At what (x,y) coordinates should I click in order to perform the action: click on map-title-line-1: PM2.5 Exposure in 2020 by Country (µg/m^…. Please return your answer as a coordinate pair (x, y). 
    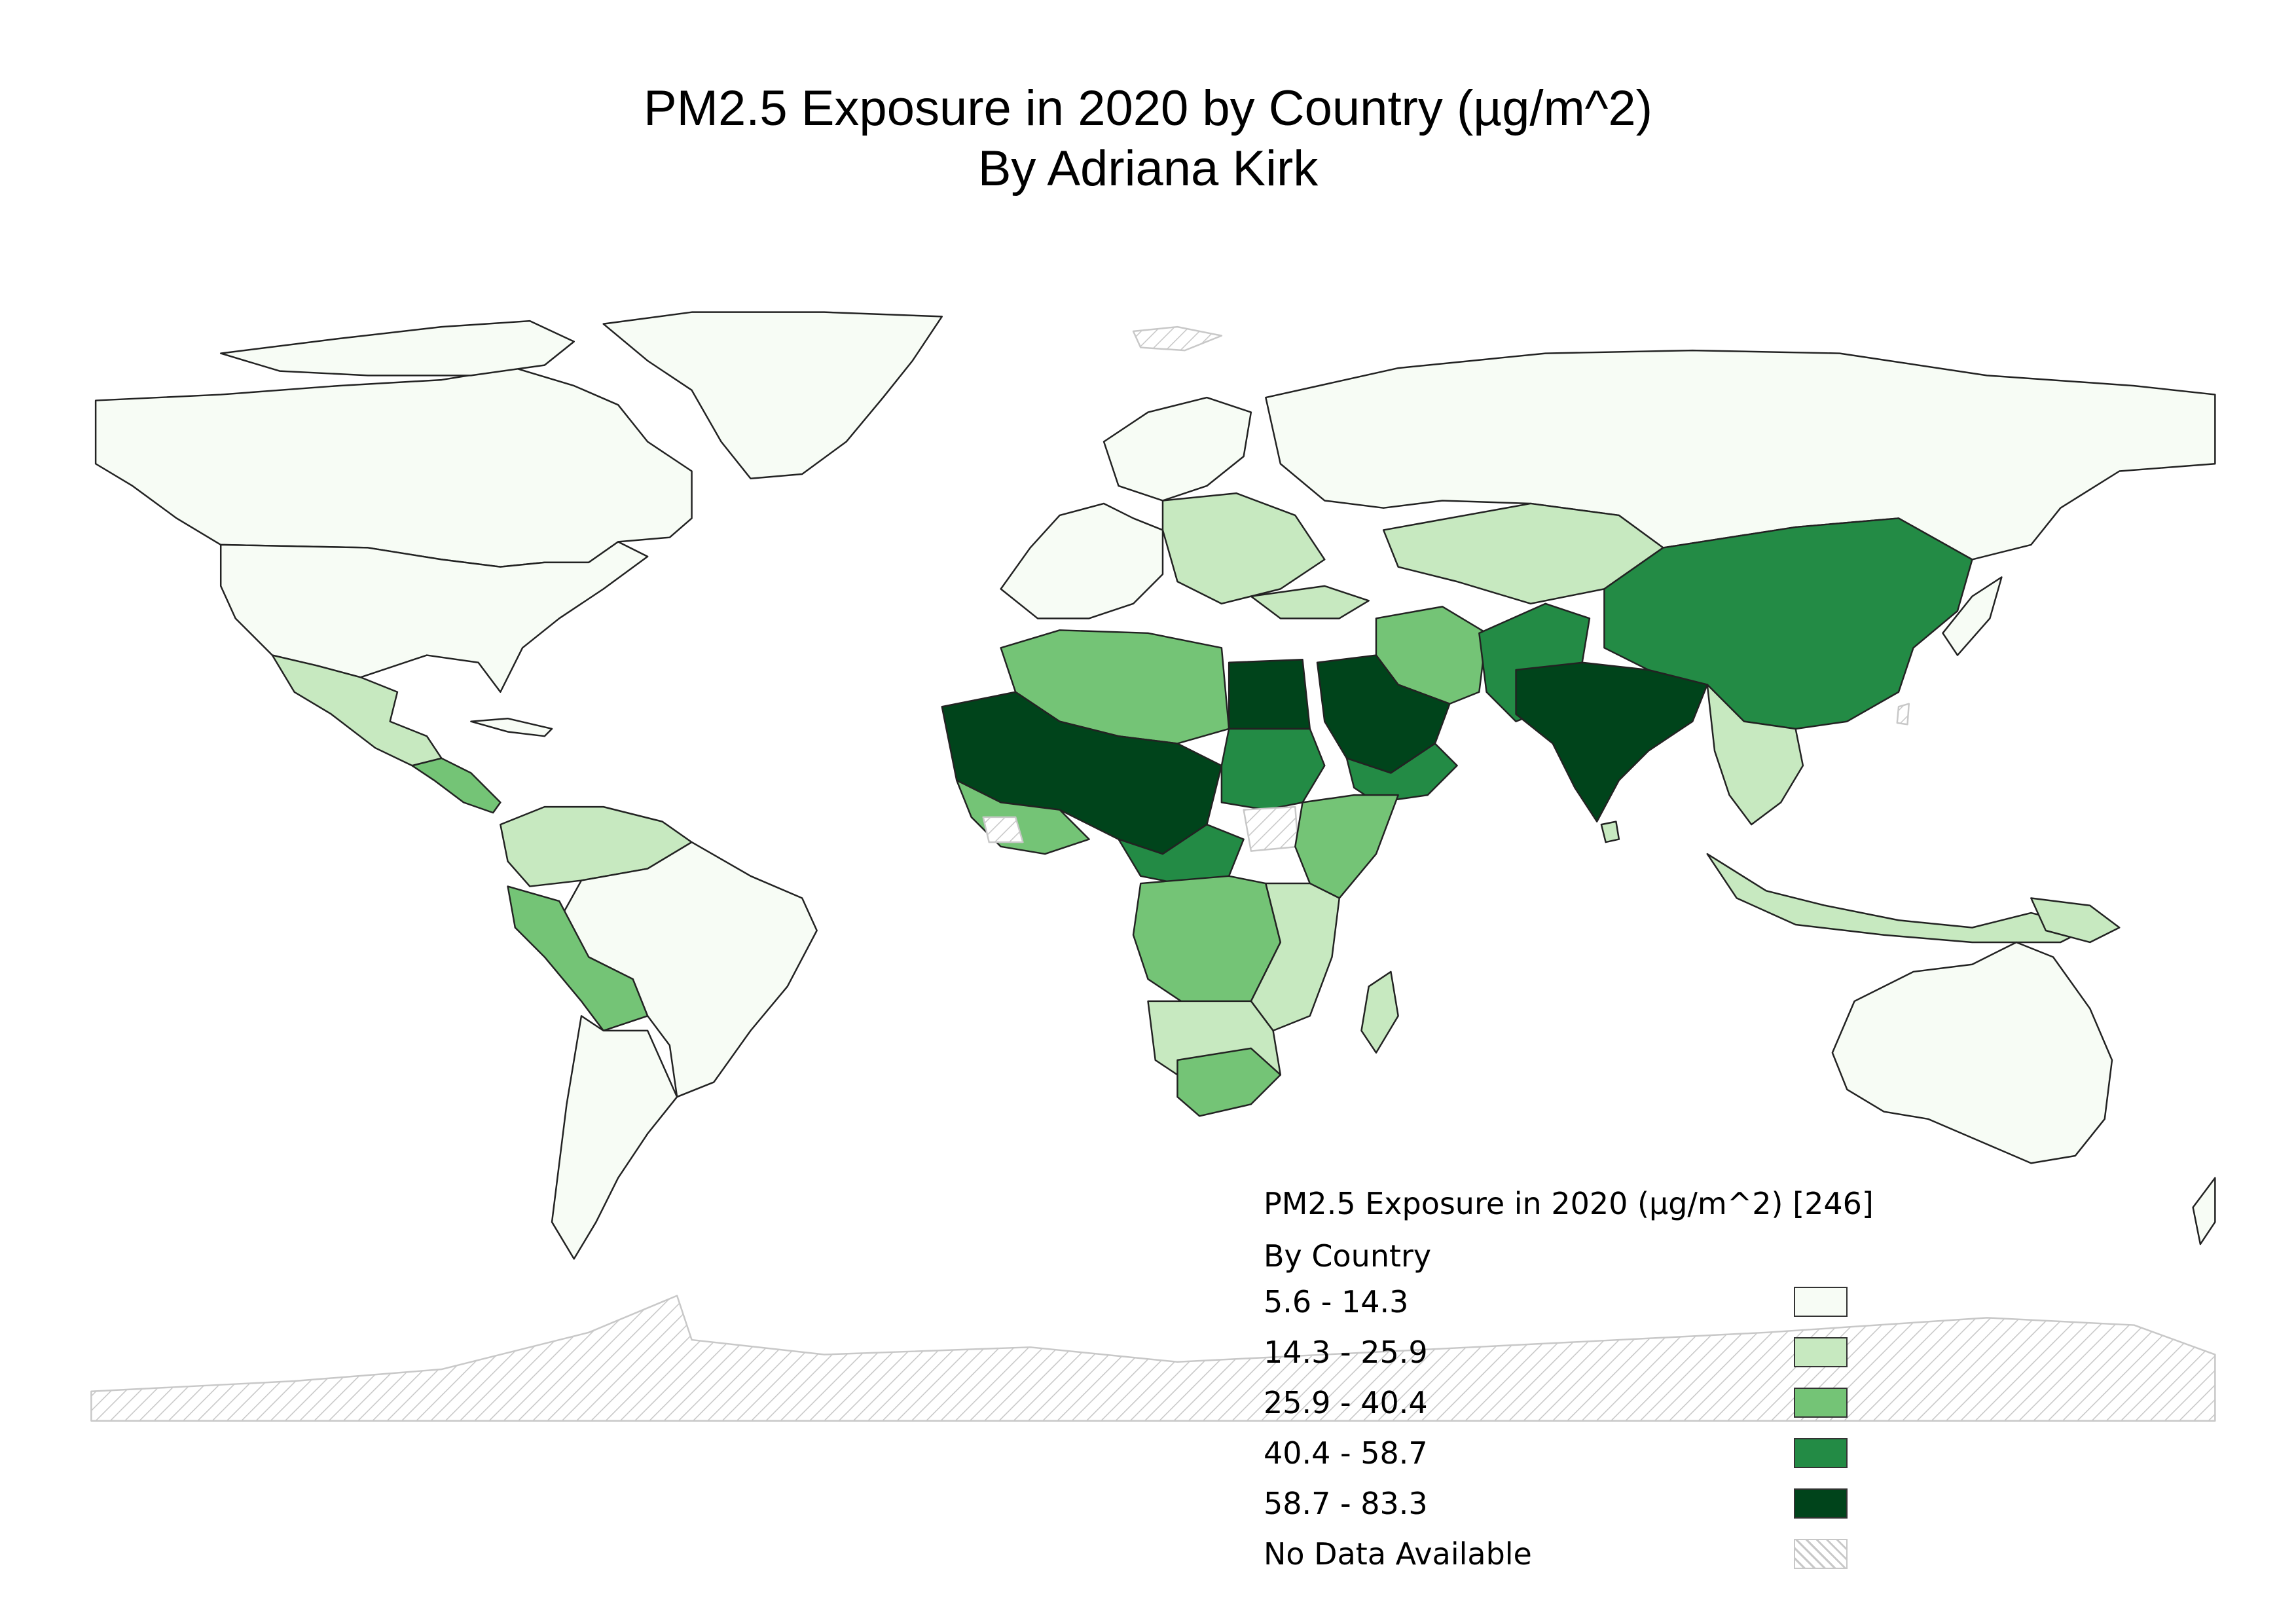
    Looking at the image, I should click on (1148, 108).